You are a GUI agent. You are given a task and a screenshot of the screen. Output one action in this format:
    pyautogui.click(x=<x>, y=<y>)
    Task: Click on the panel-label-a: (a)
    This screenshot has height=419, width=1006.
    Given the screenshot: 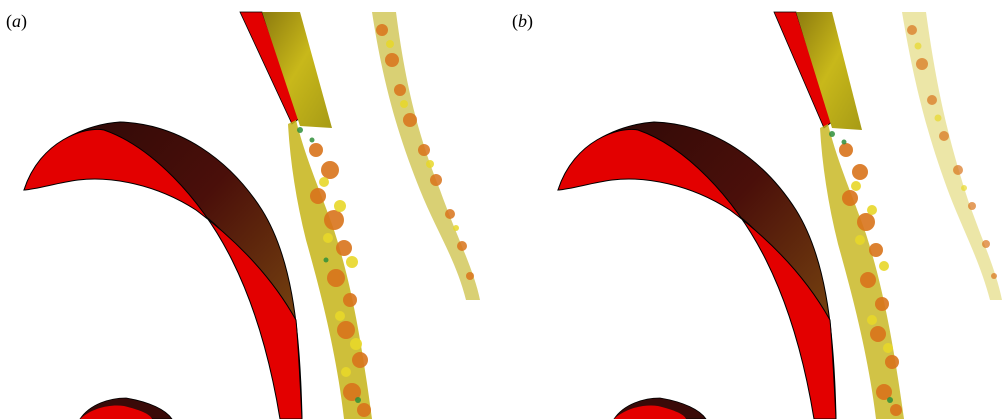 What is the action you would take?
    pyautogui.click(x=16, y=21)
    